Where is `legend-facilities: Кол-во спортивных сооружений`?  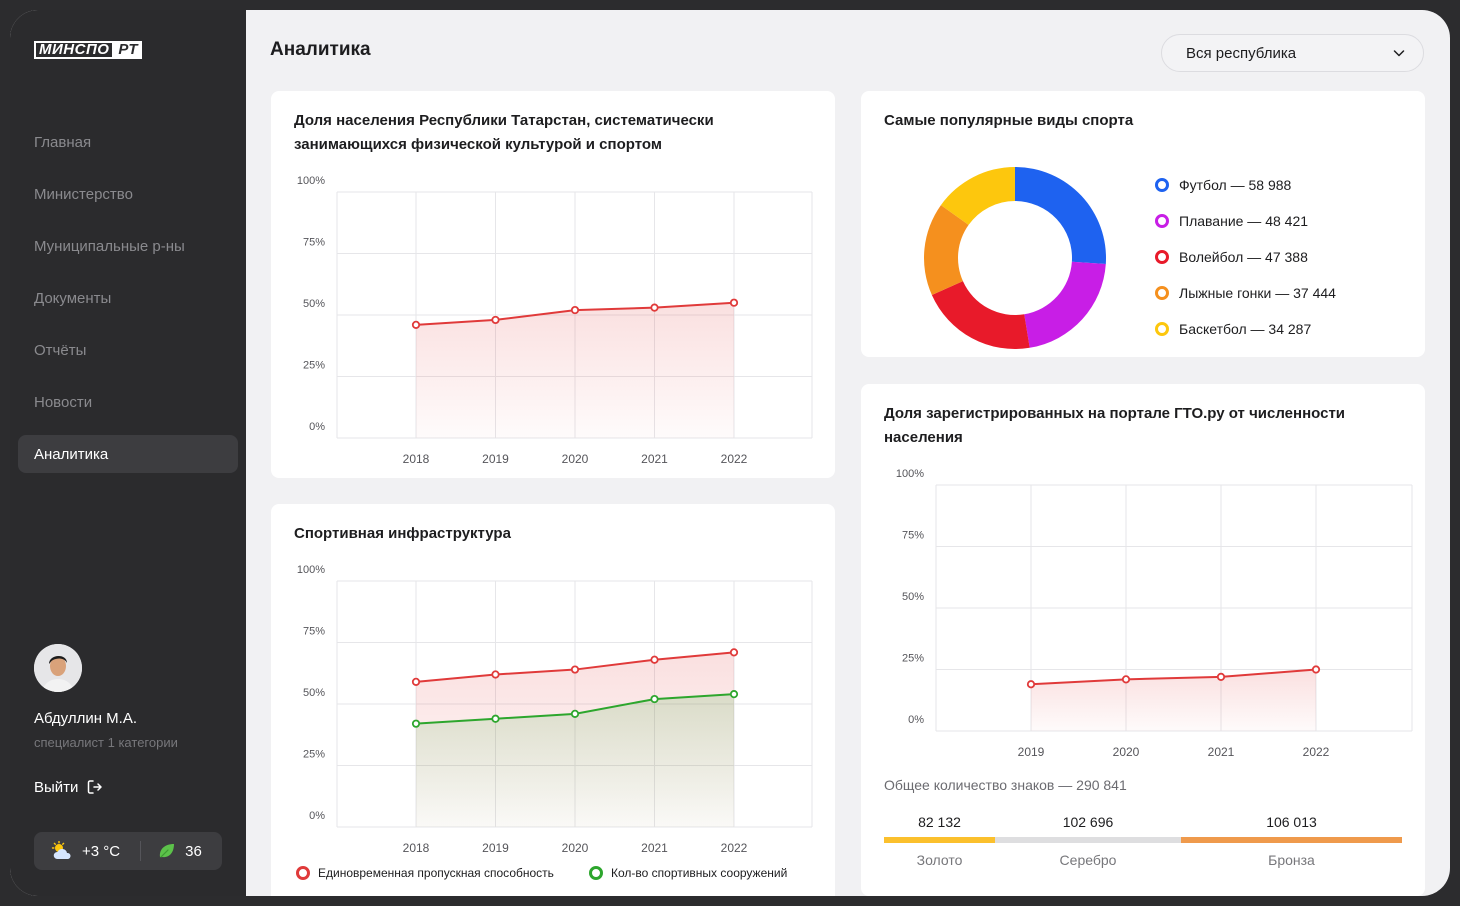 legend-facilities: Кол-во спортивных сооружений is located at coordinates (688, 873).